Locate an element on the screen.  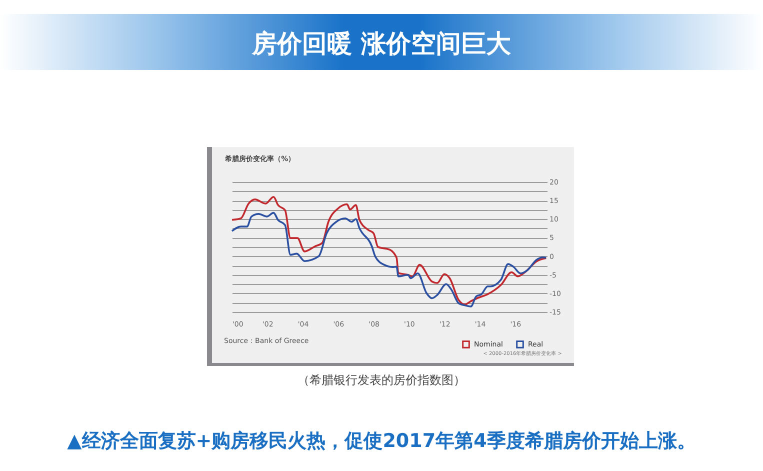
text: （希腊银行发表的房价指数图） is located at coordinates (381, 380).